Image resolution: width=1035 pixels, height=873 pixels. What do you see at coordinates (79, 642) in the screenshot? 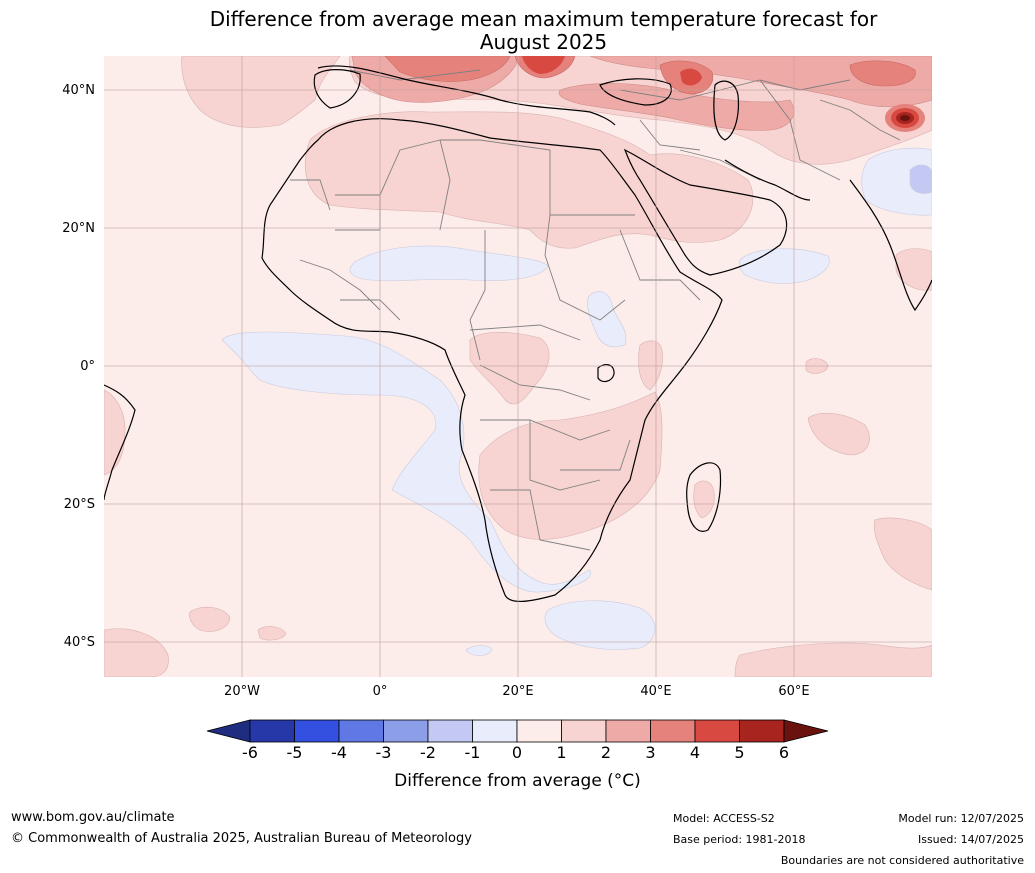
I see `lat-label-40s: 40°S` at bounding box center [79, 642].